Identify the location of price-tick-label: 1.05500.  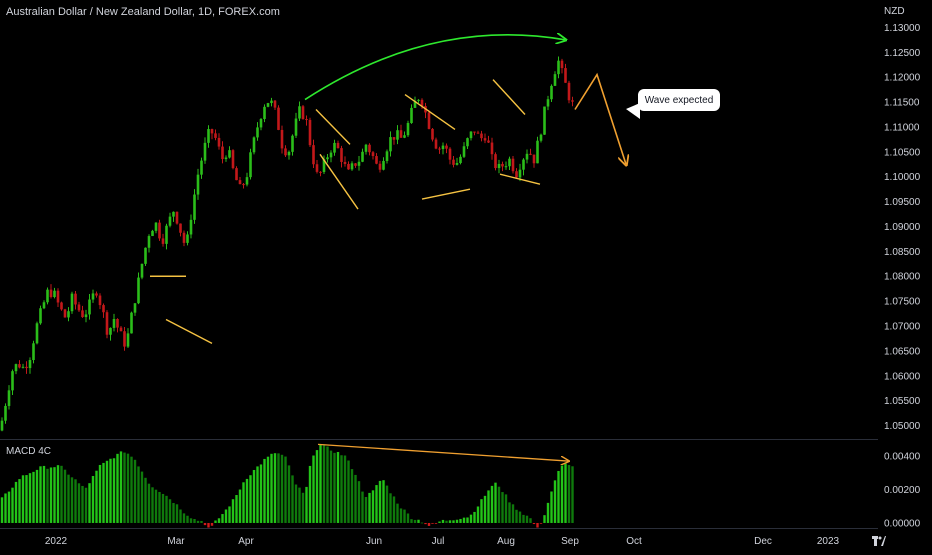
(902, 401).